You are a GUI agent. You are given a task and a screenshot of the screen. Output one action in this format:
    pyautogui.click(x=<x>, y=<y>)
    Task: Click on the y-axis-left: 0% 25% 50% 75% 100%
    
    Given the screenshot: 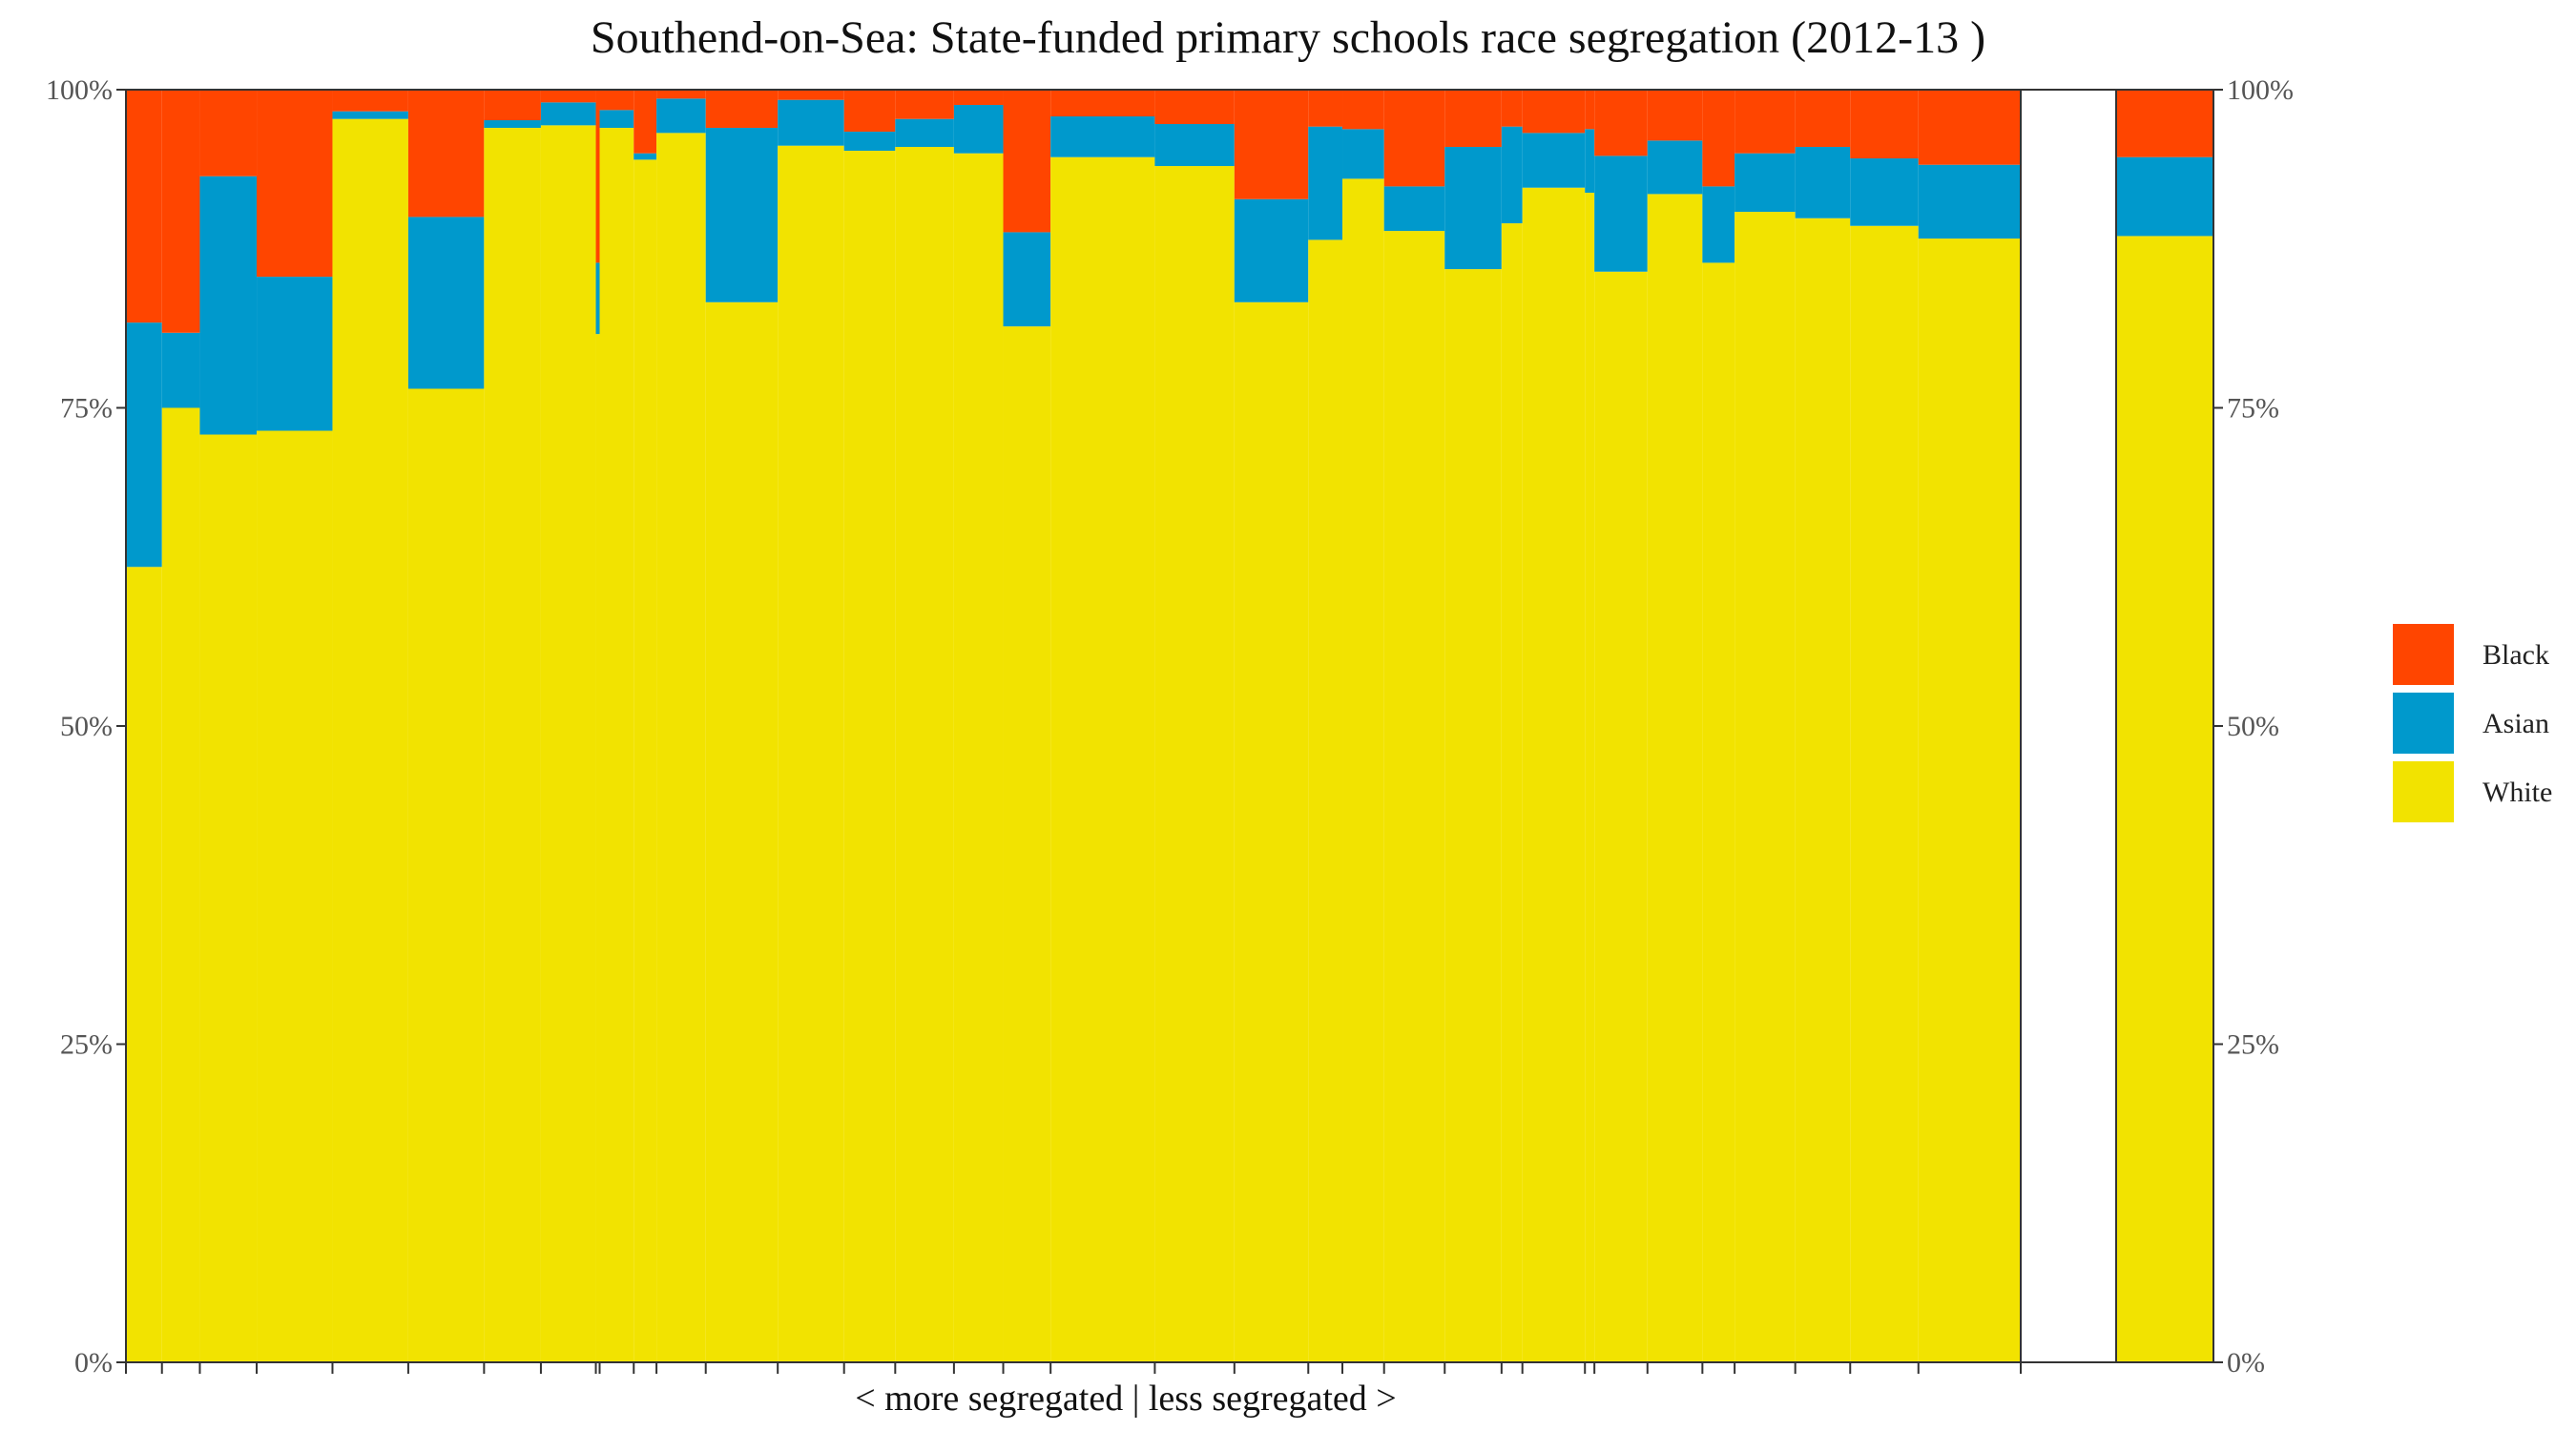 What is the action you would take?
    pyautogui.click(x=86, y=726)
    